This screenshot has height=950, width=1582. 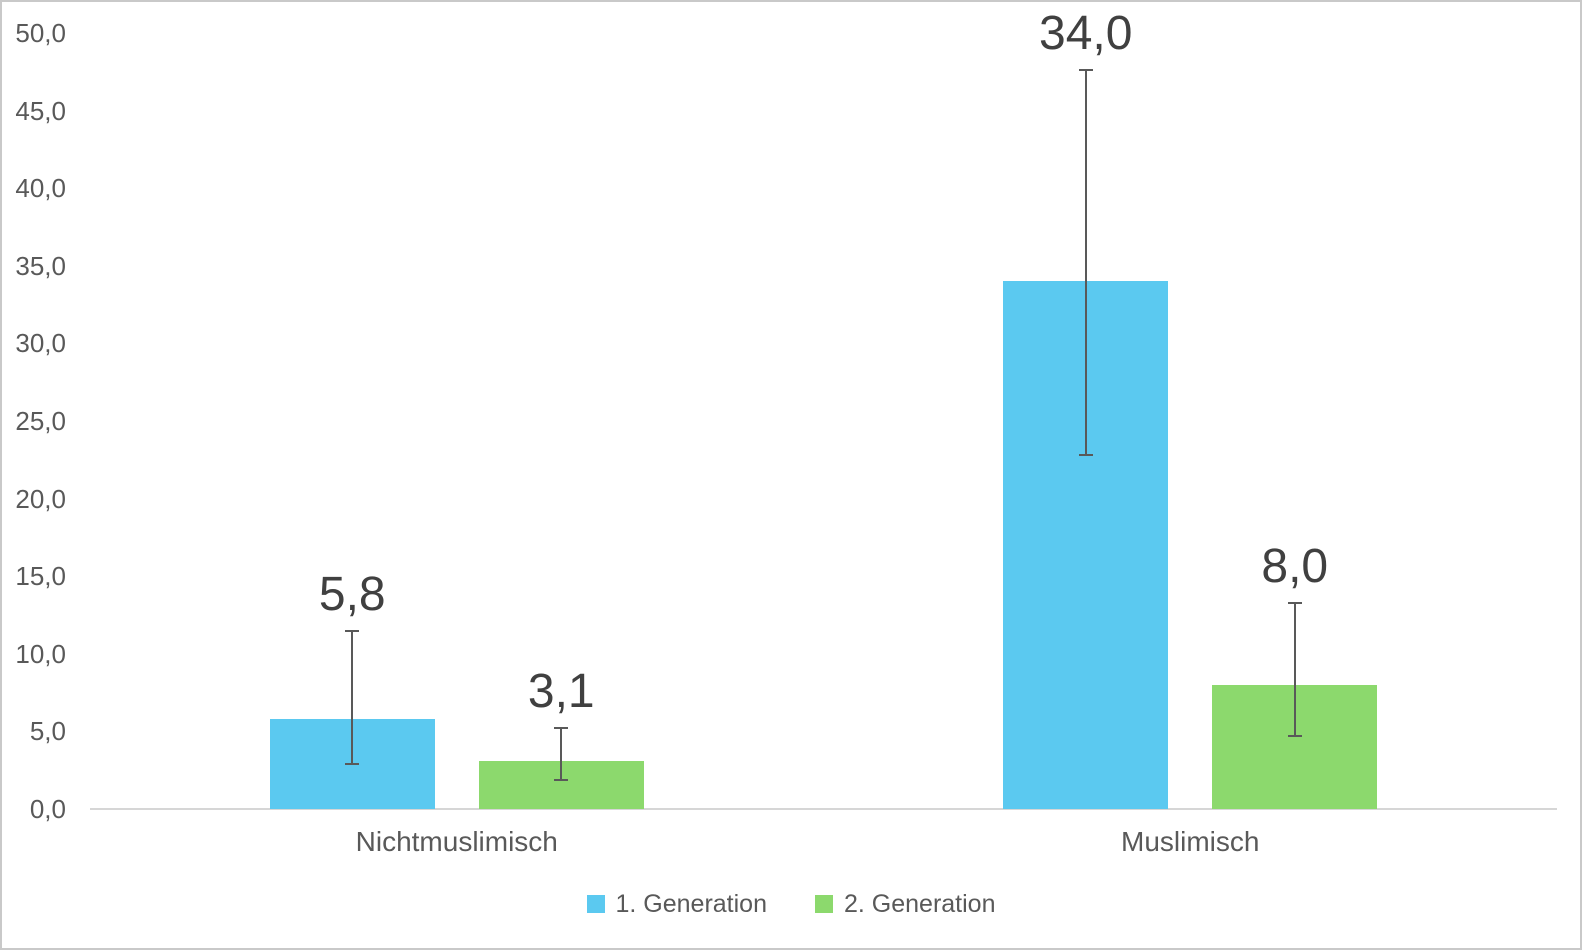 What do you see at coordinates (561, 692) in the screenshot?
I see `data-label: 3,1` at bounding box center [561, 692].